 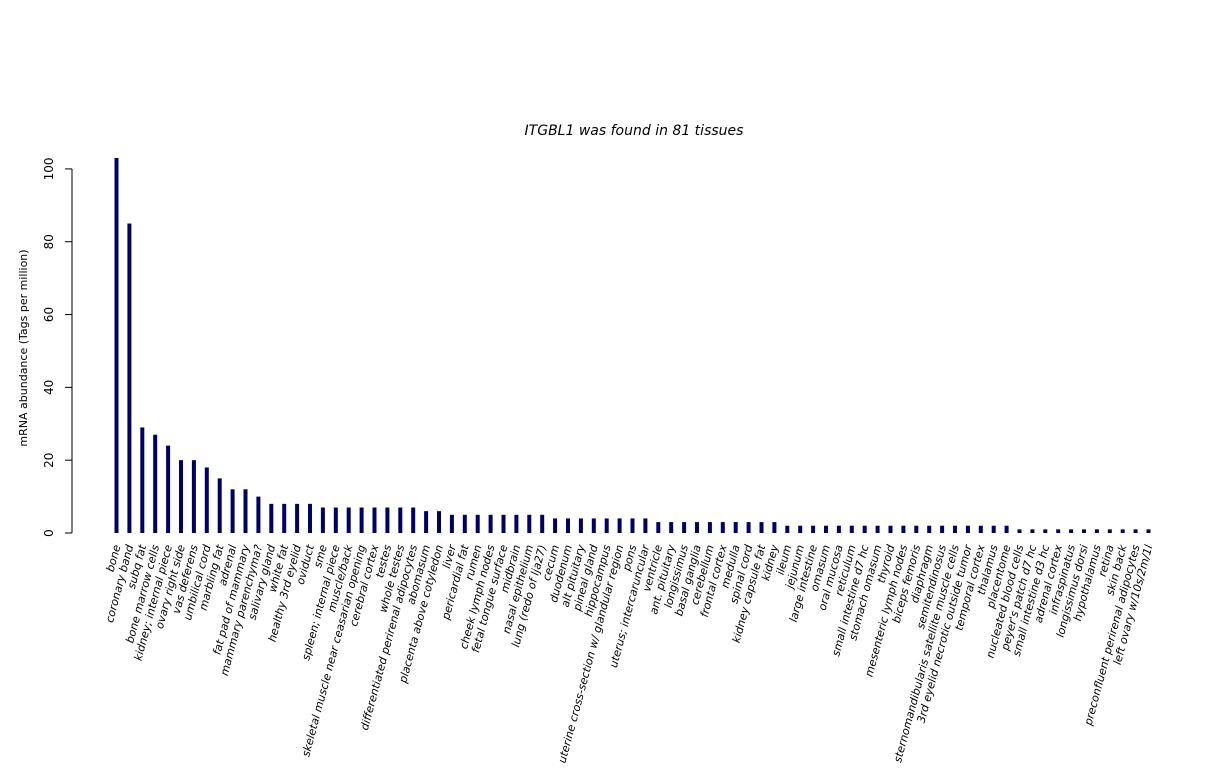 I want to click on y-tick-label: 60, so click(x=49, y=314).